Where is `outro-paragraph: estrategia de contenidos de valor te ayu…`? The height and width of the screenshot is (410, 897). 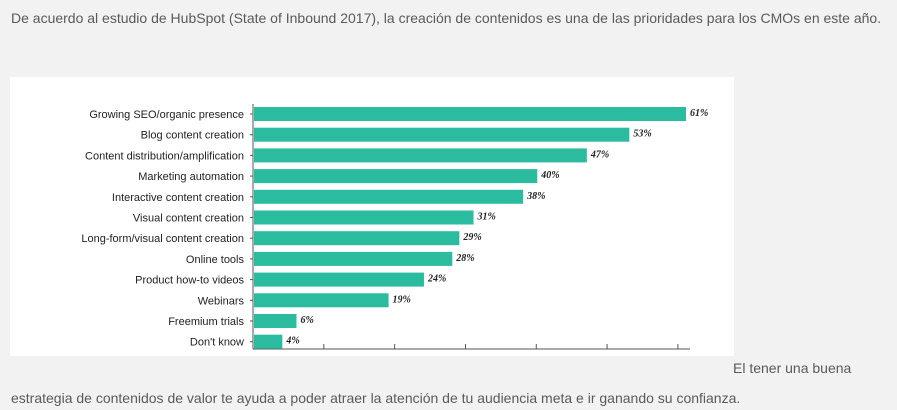
outro-paragraph: estrategia de contenidos de valor te ayu… is located at coordinates (376, 398).